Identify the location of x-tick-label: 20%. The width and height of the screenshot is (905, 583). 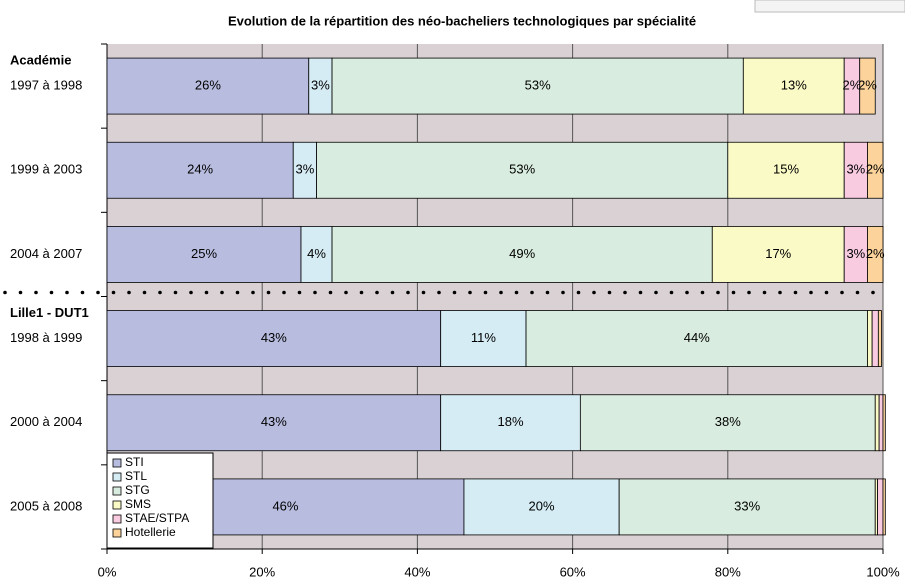
(262, 571).